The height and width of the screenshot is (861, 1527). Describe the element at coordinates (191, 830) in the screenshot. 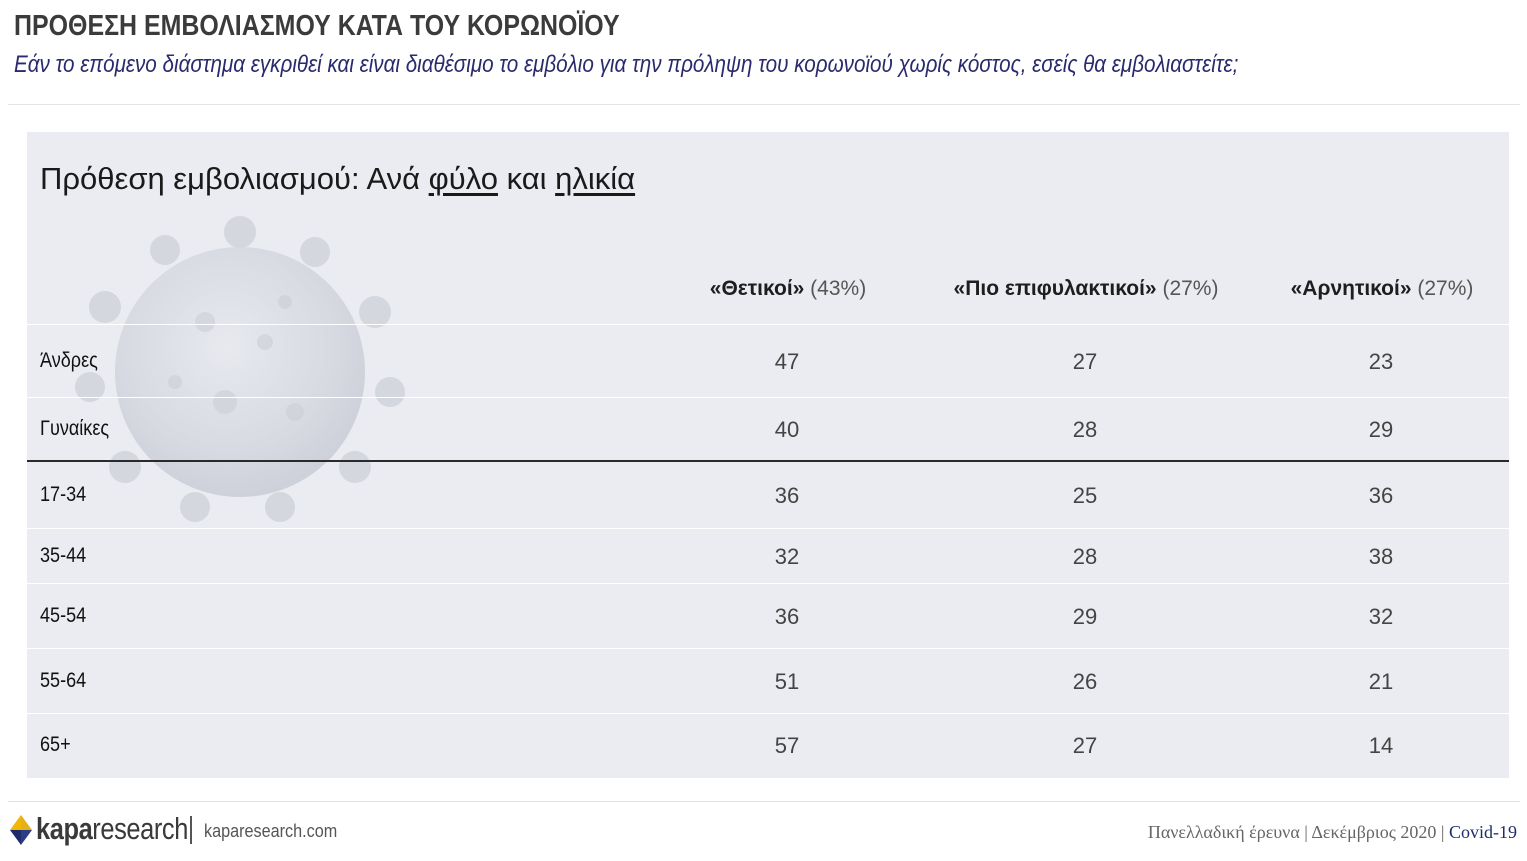

I see `brand-separator` at that location.